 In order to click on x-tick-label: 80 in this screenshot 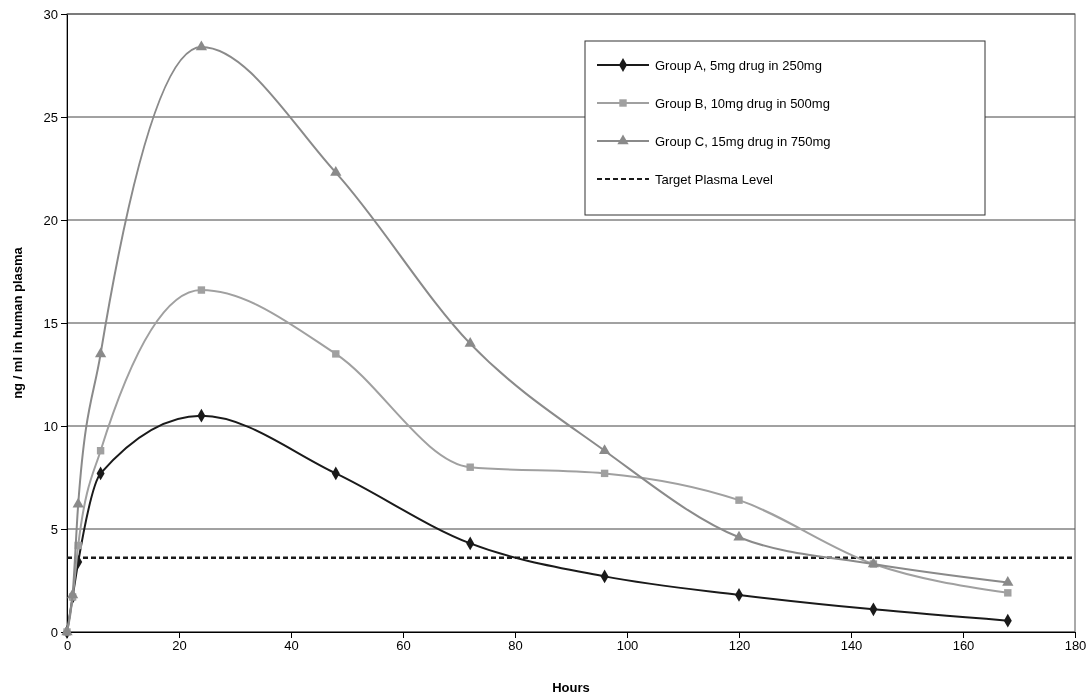, I will do `click(515, 646)`.